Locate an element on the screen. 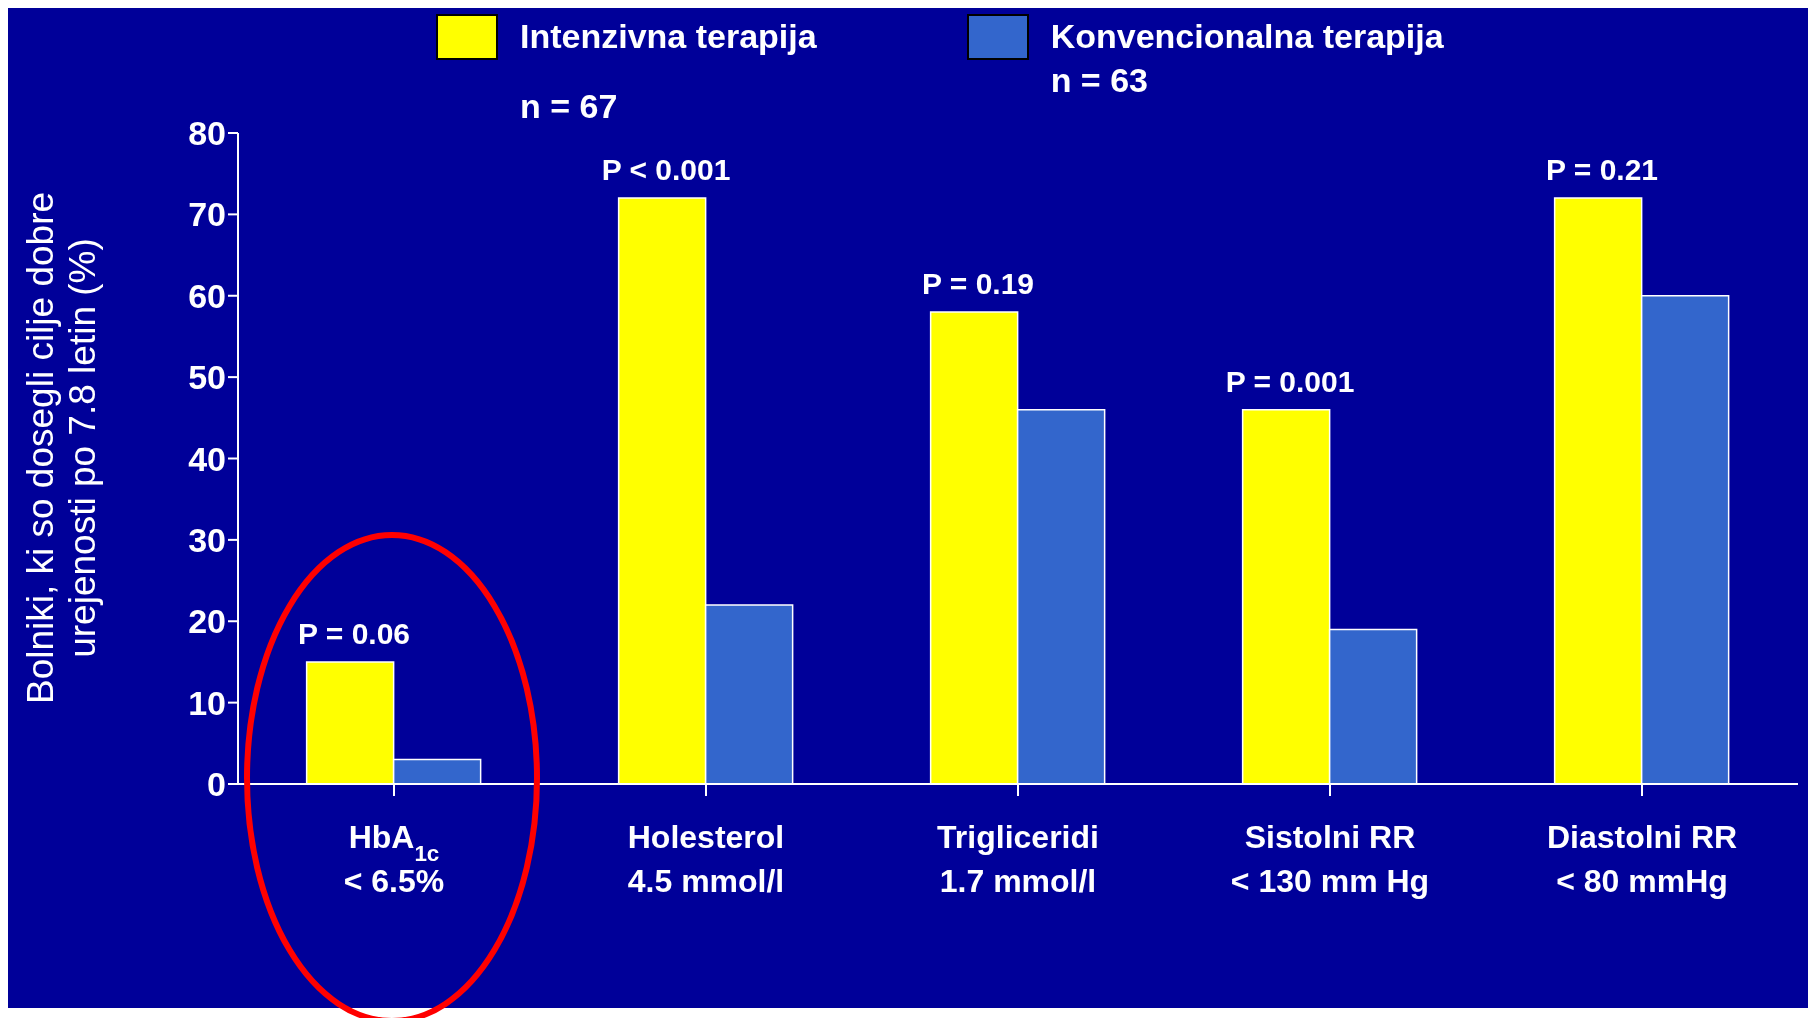 The image size is (1816, 1018). annotation: P = 0.19 is located at coordinates (978, 284).